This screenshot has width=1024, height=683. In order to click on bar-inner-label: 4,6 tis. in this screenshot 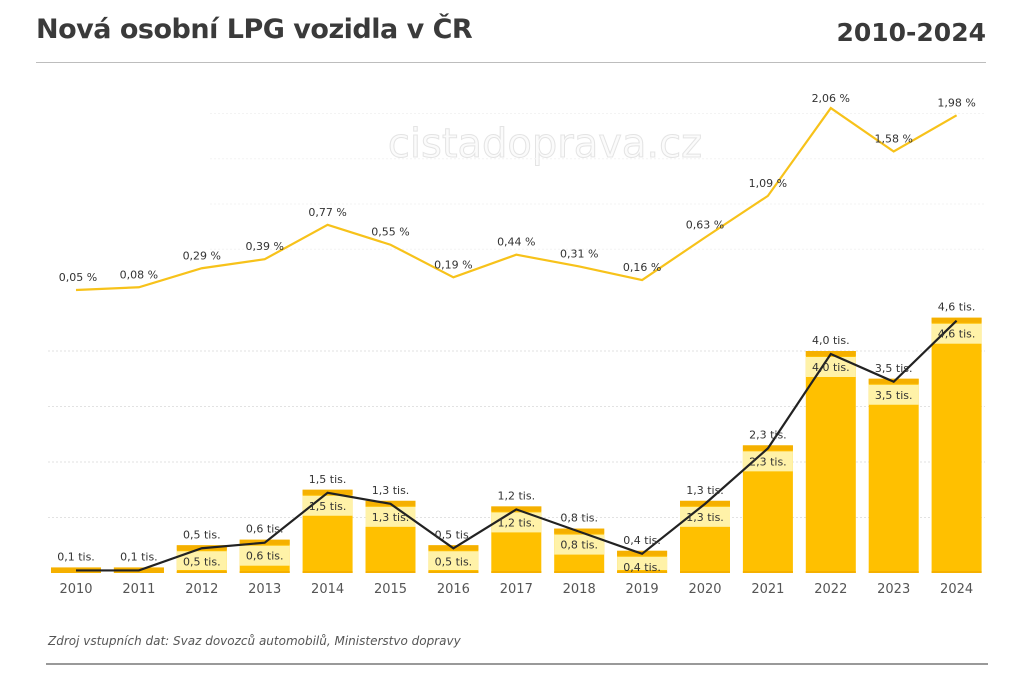, I will do `click(957, 334)`.